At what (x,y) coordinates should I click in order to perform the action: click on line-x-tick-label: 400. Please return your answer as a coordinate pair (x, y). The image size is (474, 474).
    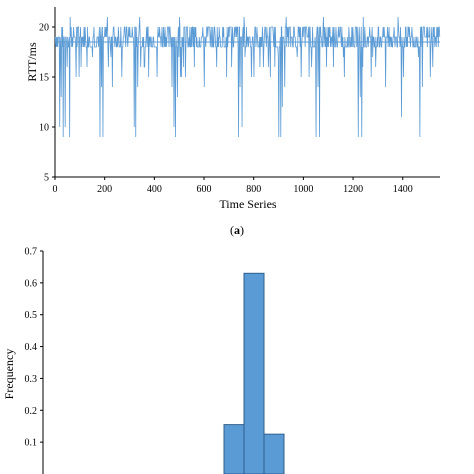
    Looking at the image, I should click on (154, 189).